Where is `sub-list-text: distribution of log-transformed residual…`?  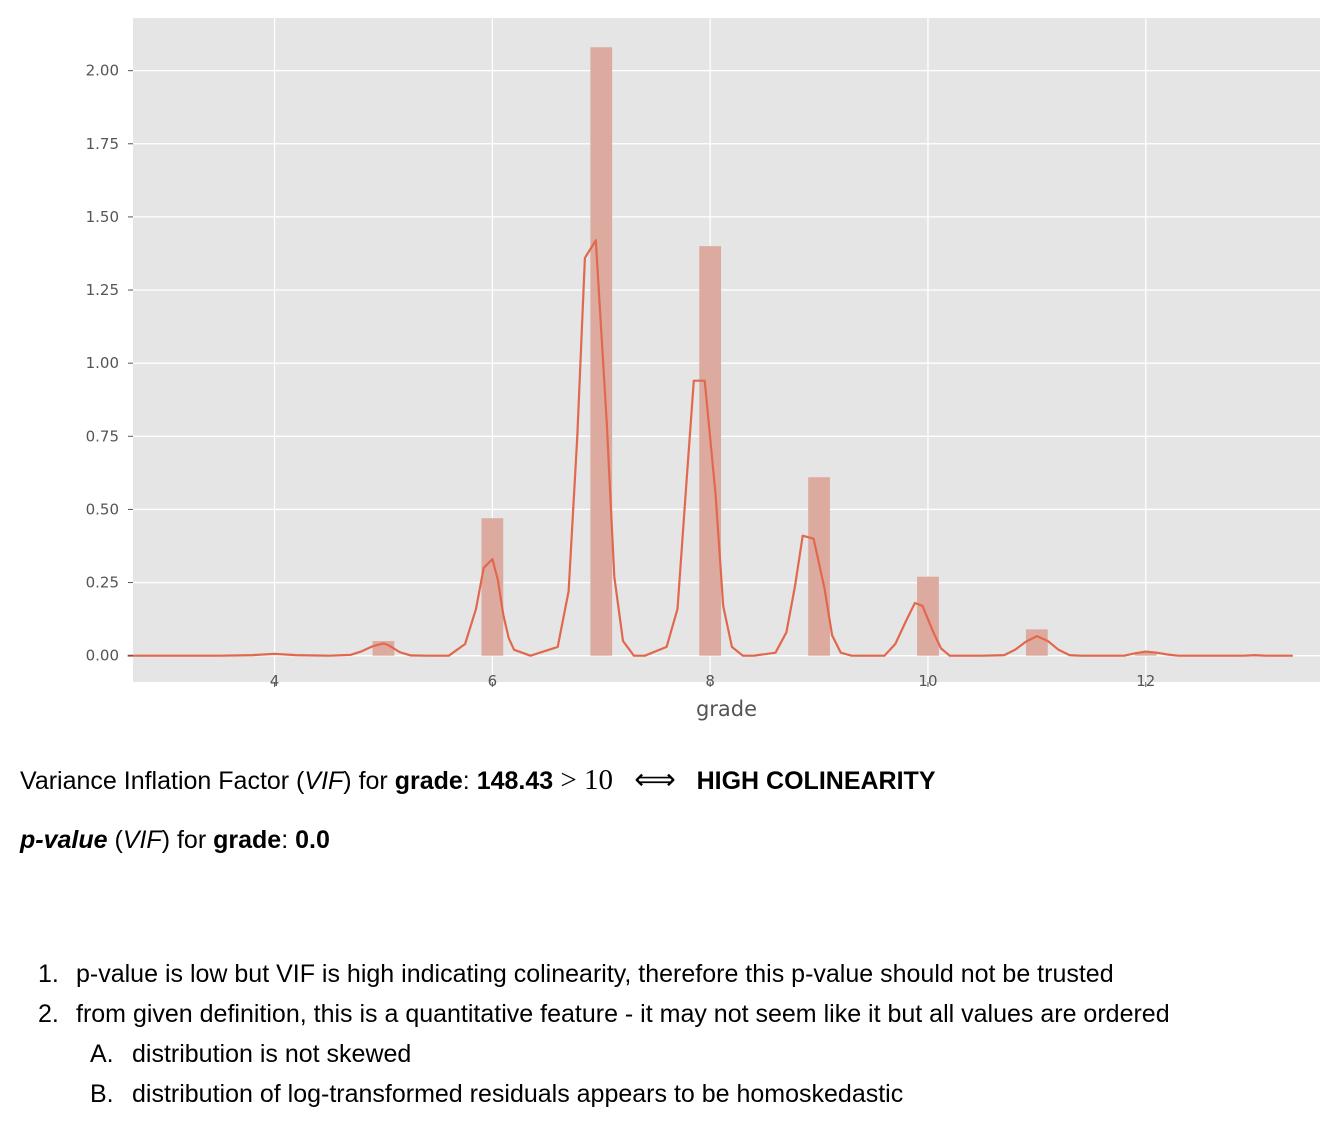 sub-list-text: distribution of log-transformed residual… is located at coordinates (518, 1094).